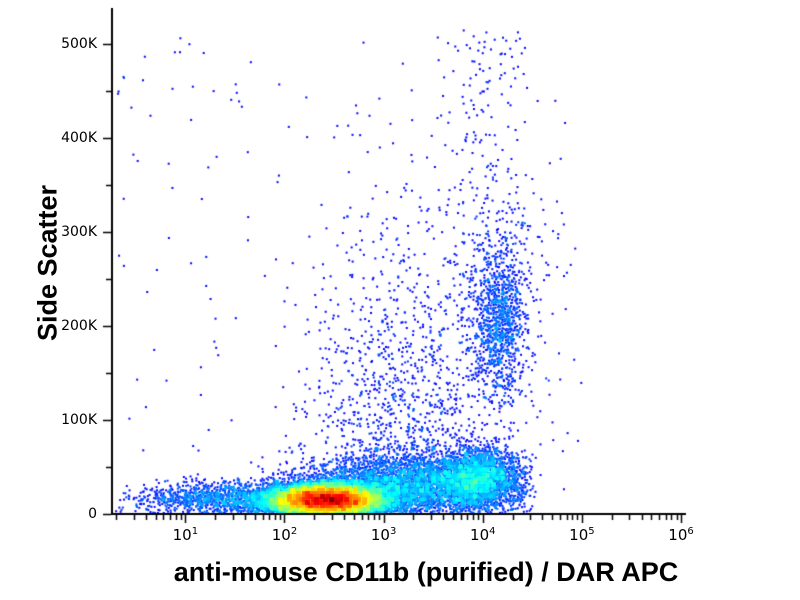 The height and width of the screenshot is (600, 800). I want to click on x-axis-title: anti-mouse CD11b (purified) / DAR APC, so click(426, 572).